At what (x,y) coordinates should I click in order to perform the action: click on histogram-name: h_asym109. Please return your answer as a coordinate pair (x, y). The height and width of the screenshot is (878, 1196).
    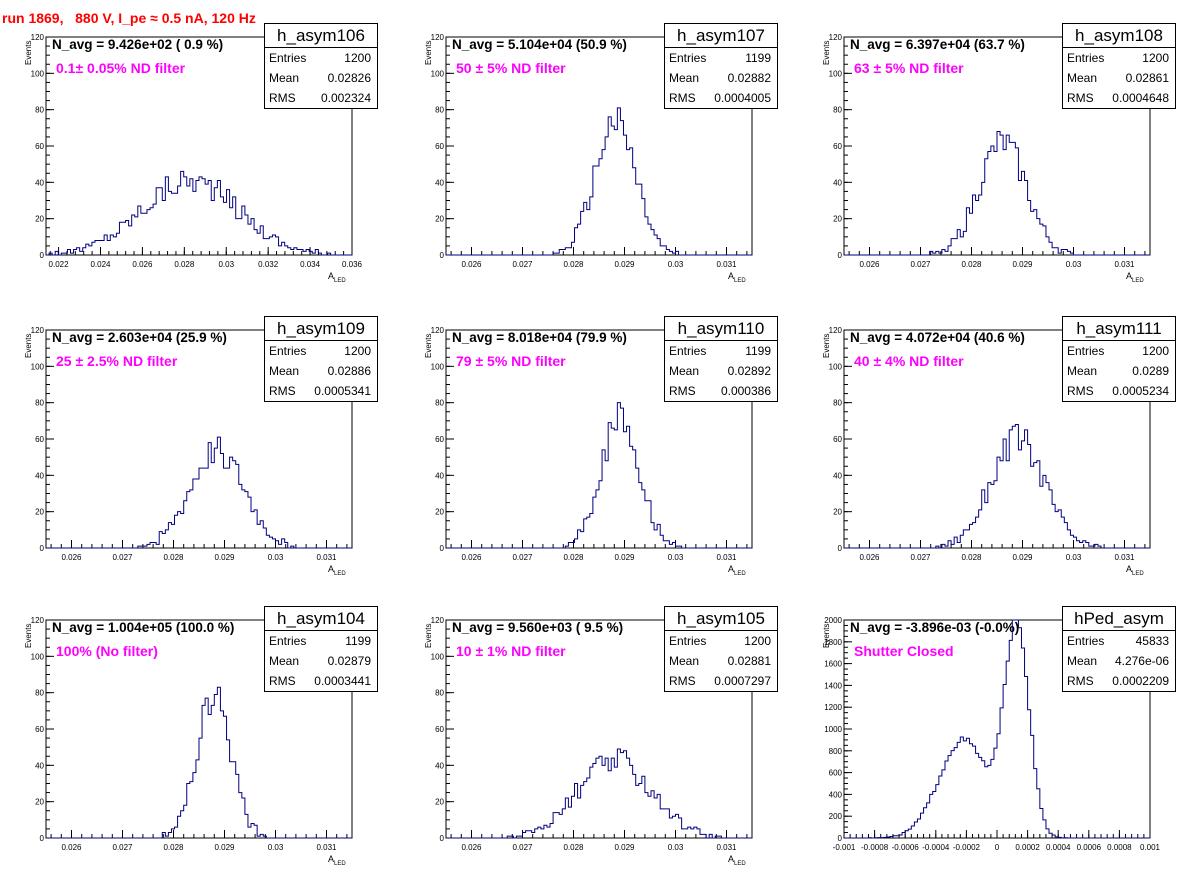
    Looking at the image, I should click on (321, 329).